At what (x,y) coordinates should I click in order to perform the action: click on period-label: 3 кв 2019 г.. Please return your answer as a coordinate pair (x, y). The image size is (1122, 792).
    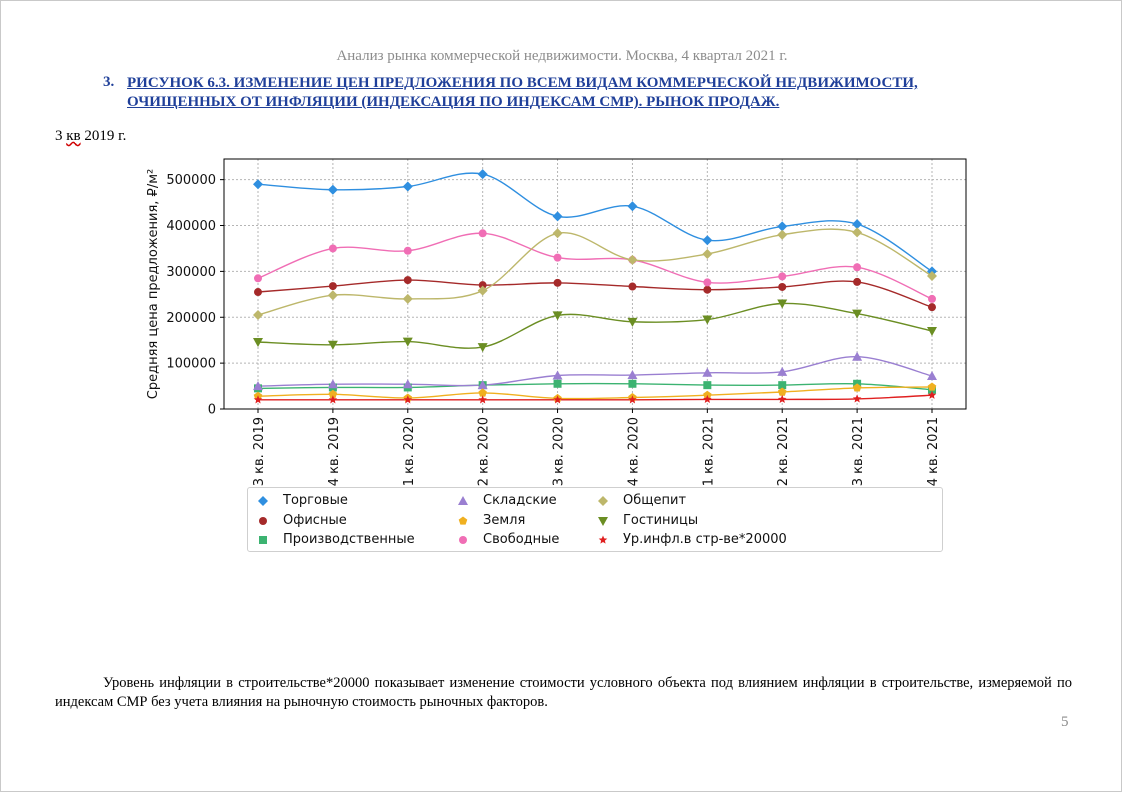
    Looking at the image, I should click on (90, 136).